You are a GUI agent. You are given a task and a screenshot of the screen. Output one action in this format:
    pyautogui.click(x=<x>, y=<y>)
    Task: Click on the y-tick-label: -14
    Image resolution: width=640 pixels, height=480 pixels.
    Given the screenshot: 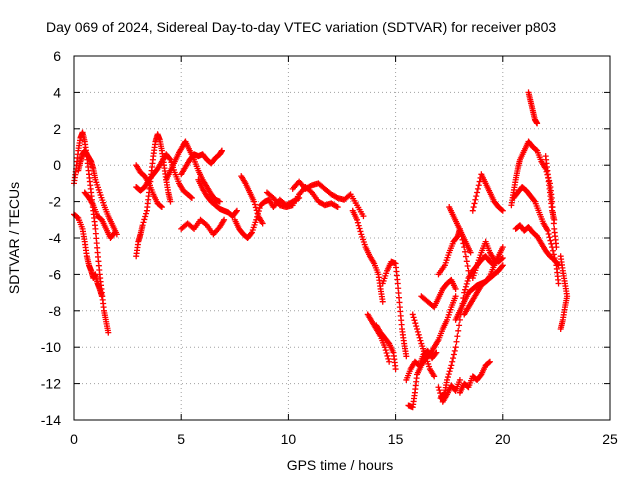 What is the action you would take?
    pyautogui.click(x=51, y=420)
    